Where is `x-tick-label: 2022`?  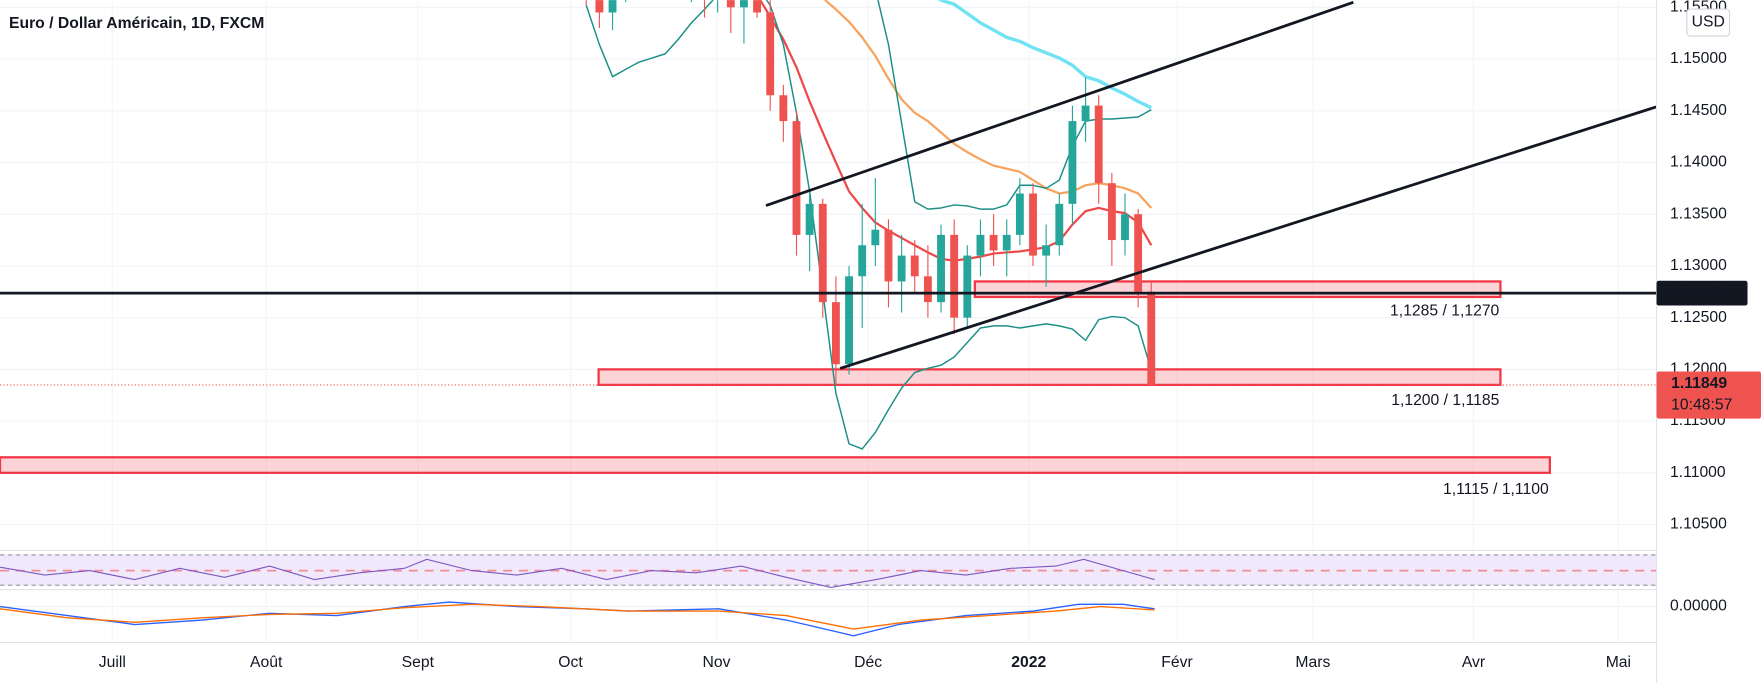
x-tick-label: 2022 is located at coordinates (1028, 662).